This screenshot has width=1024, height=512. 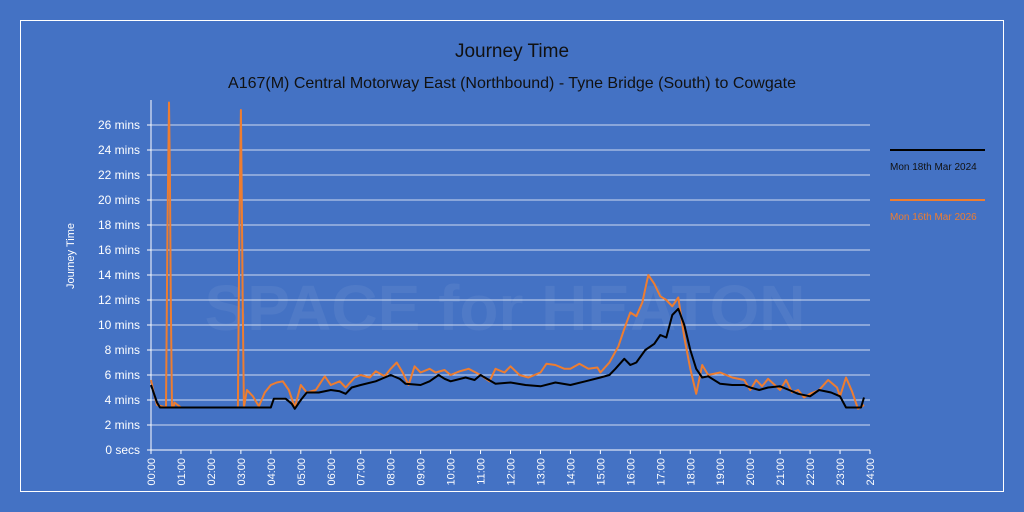 I want to click on x-tick-label: 20:00, so click(x=751, y=472).